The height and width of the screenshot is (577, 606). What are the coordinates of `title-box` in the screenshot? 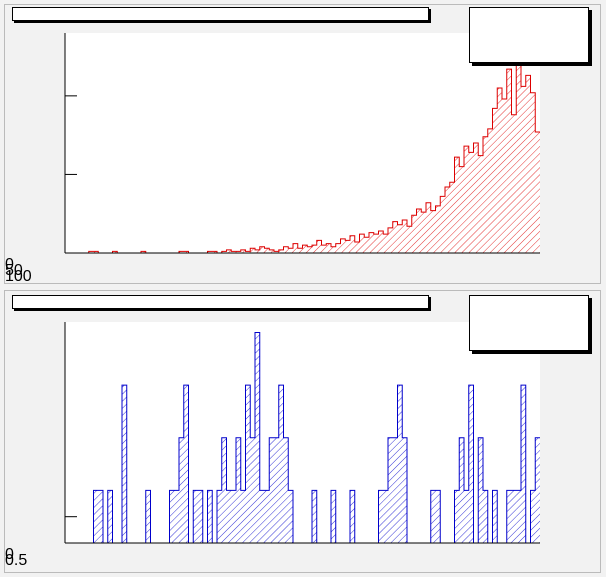 It's located at (220, 14).